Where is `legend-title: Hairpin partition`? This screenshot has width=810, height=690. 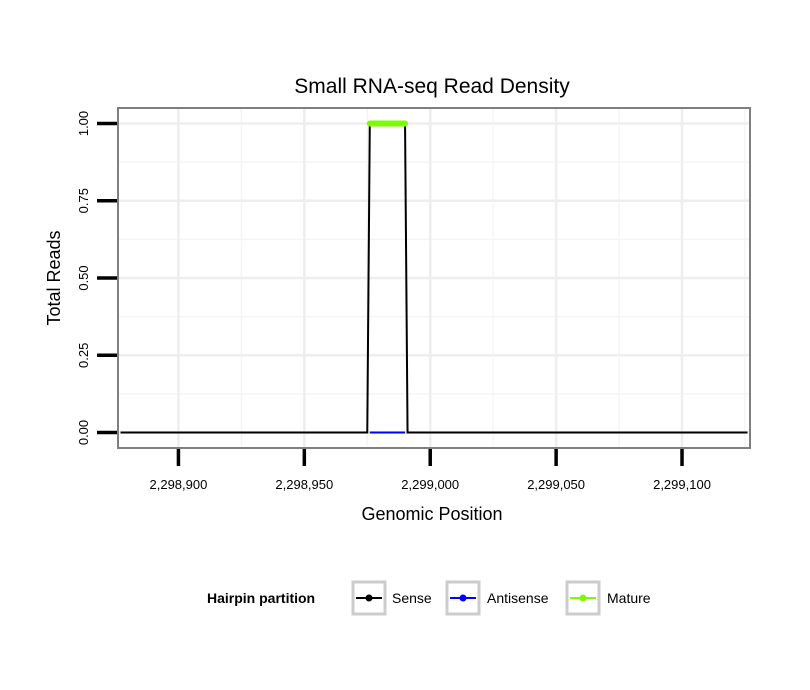 legend-title: Hairpin partition is located at coordinates (261, 598).